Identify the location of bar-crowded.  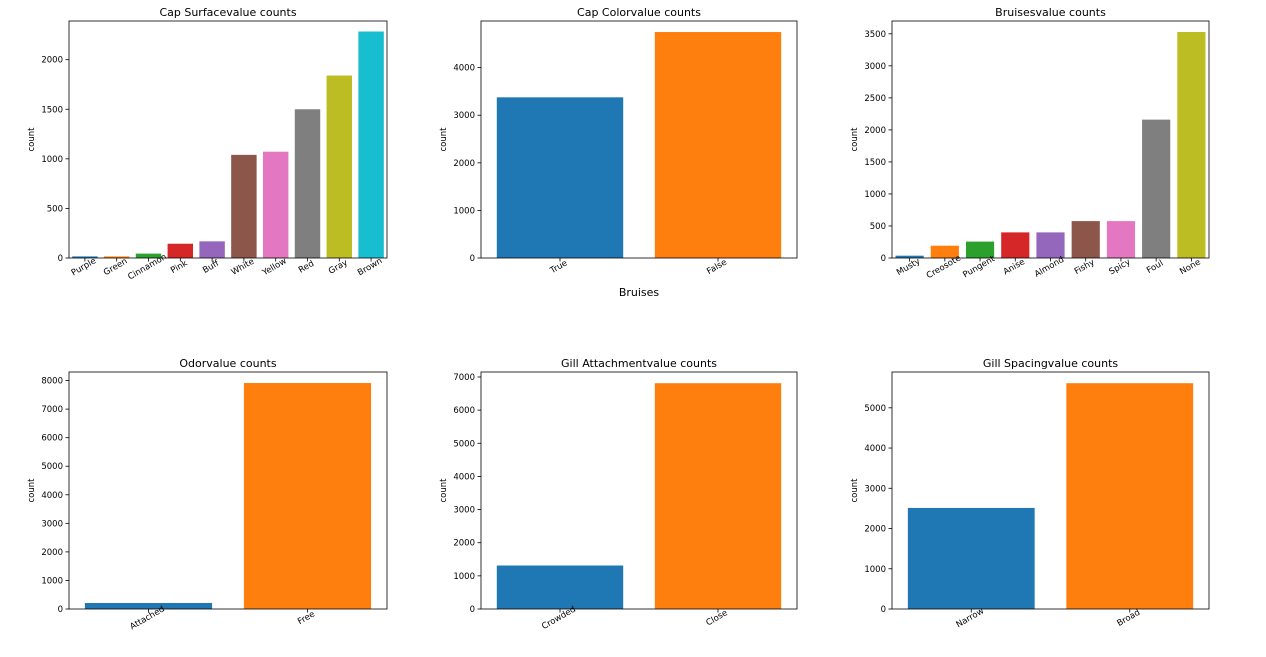
(560, 587).